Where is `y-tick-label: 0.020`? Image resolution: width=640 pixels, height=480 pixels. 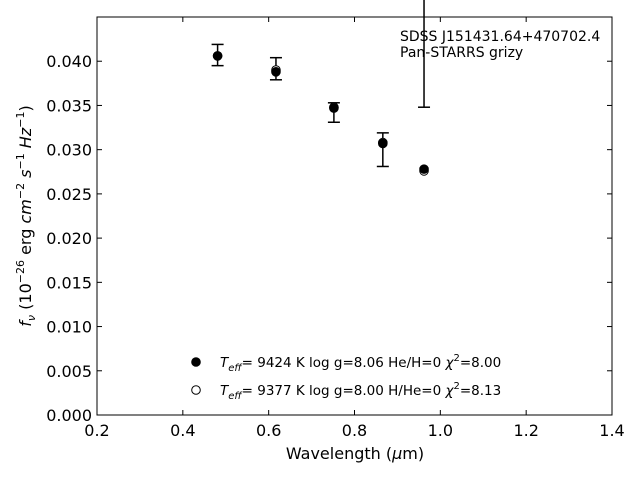 y-tick-label: 0.020 is located at coordinates (69, 238).